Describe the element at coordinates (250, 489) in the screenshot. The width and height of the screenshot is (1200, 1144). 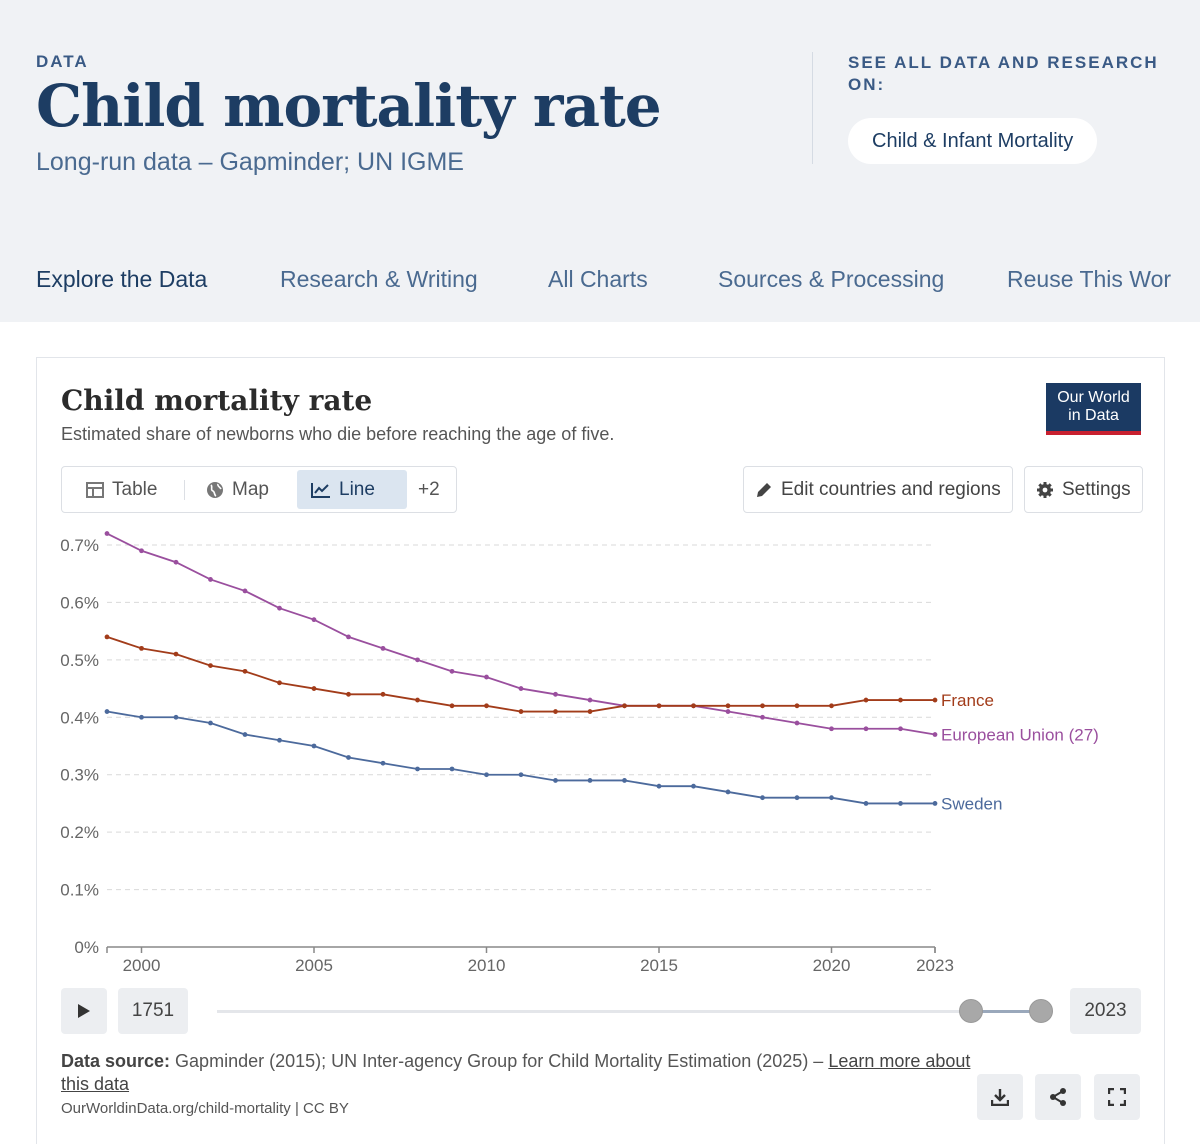
I see `tab-map-label: Map` at that location.